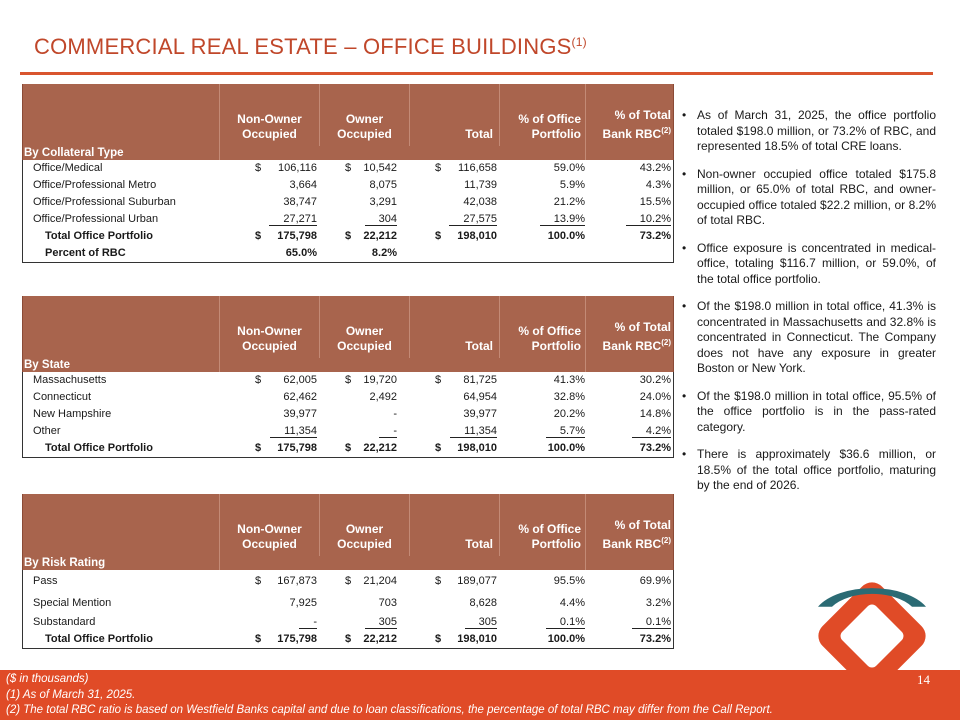 The width and height of the screenshot is (960, 720). I want to click on cell-value: 81,725, so click(480, 380).